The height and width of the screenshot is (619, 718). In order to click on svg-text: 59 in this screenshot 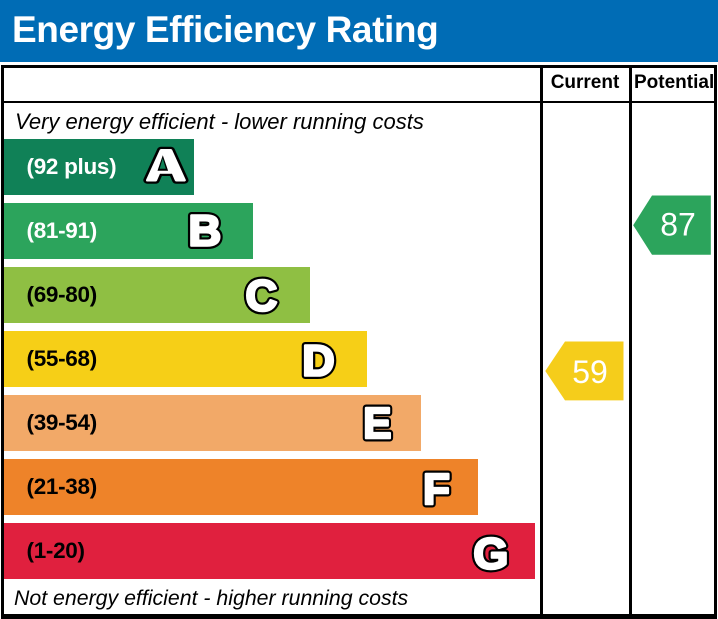, I will do `click(590, 372)`.